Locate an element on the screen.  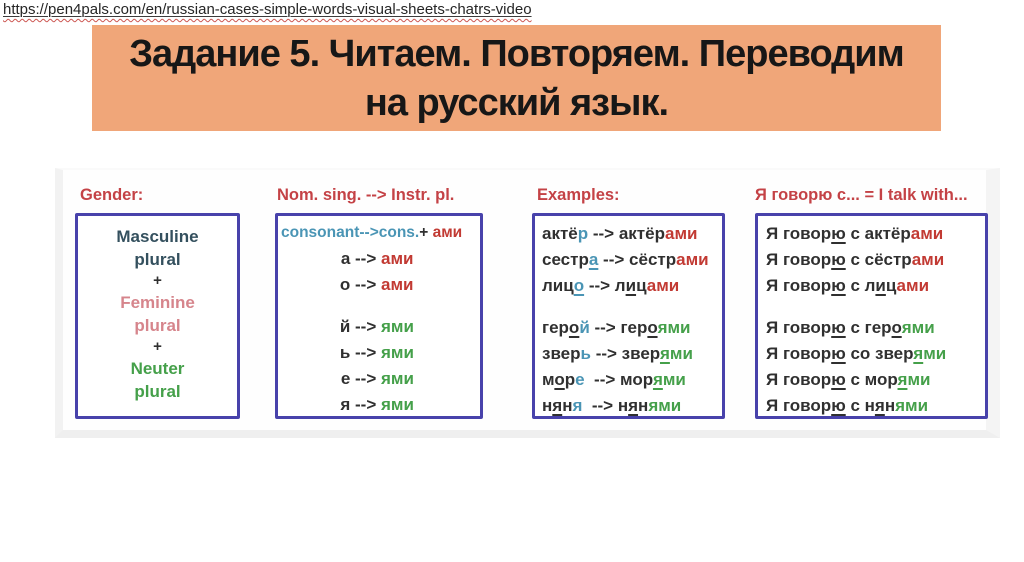
text-segment: ц is located at coordinates (891, 285).